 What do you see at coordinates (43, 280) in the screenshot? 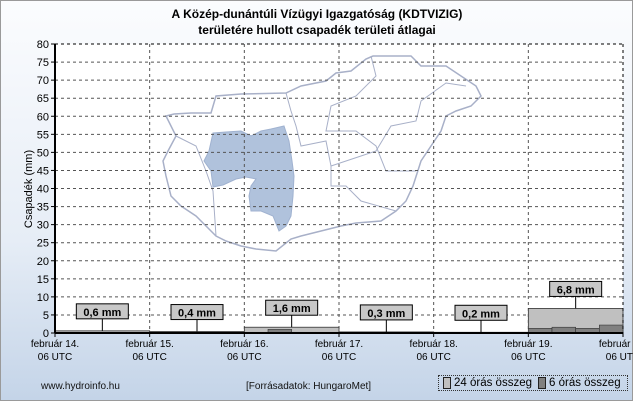
I see `y-tick-label: 15` at bounding box center [43, 280].